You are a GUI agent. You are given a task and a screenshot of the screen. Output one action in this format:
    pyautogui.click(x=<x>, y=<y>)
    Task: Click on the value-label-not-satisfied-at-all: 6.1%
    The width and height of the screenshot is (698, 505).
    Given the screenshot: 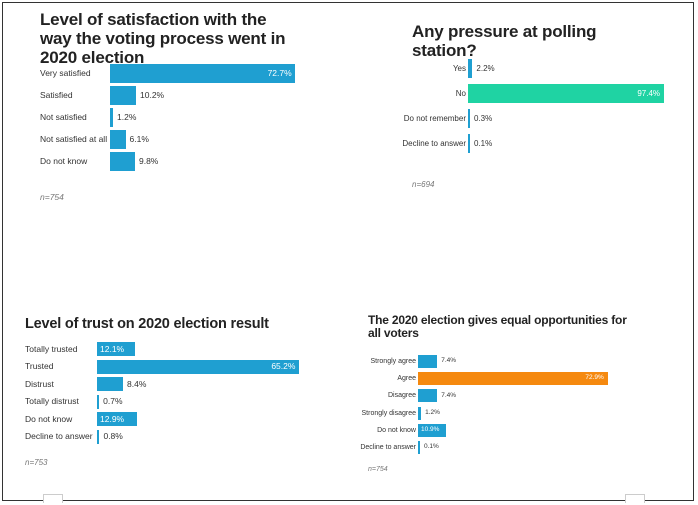 What is the action you would take?
    pyautogui.click(x=139, y=139)
    